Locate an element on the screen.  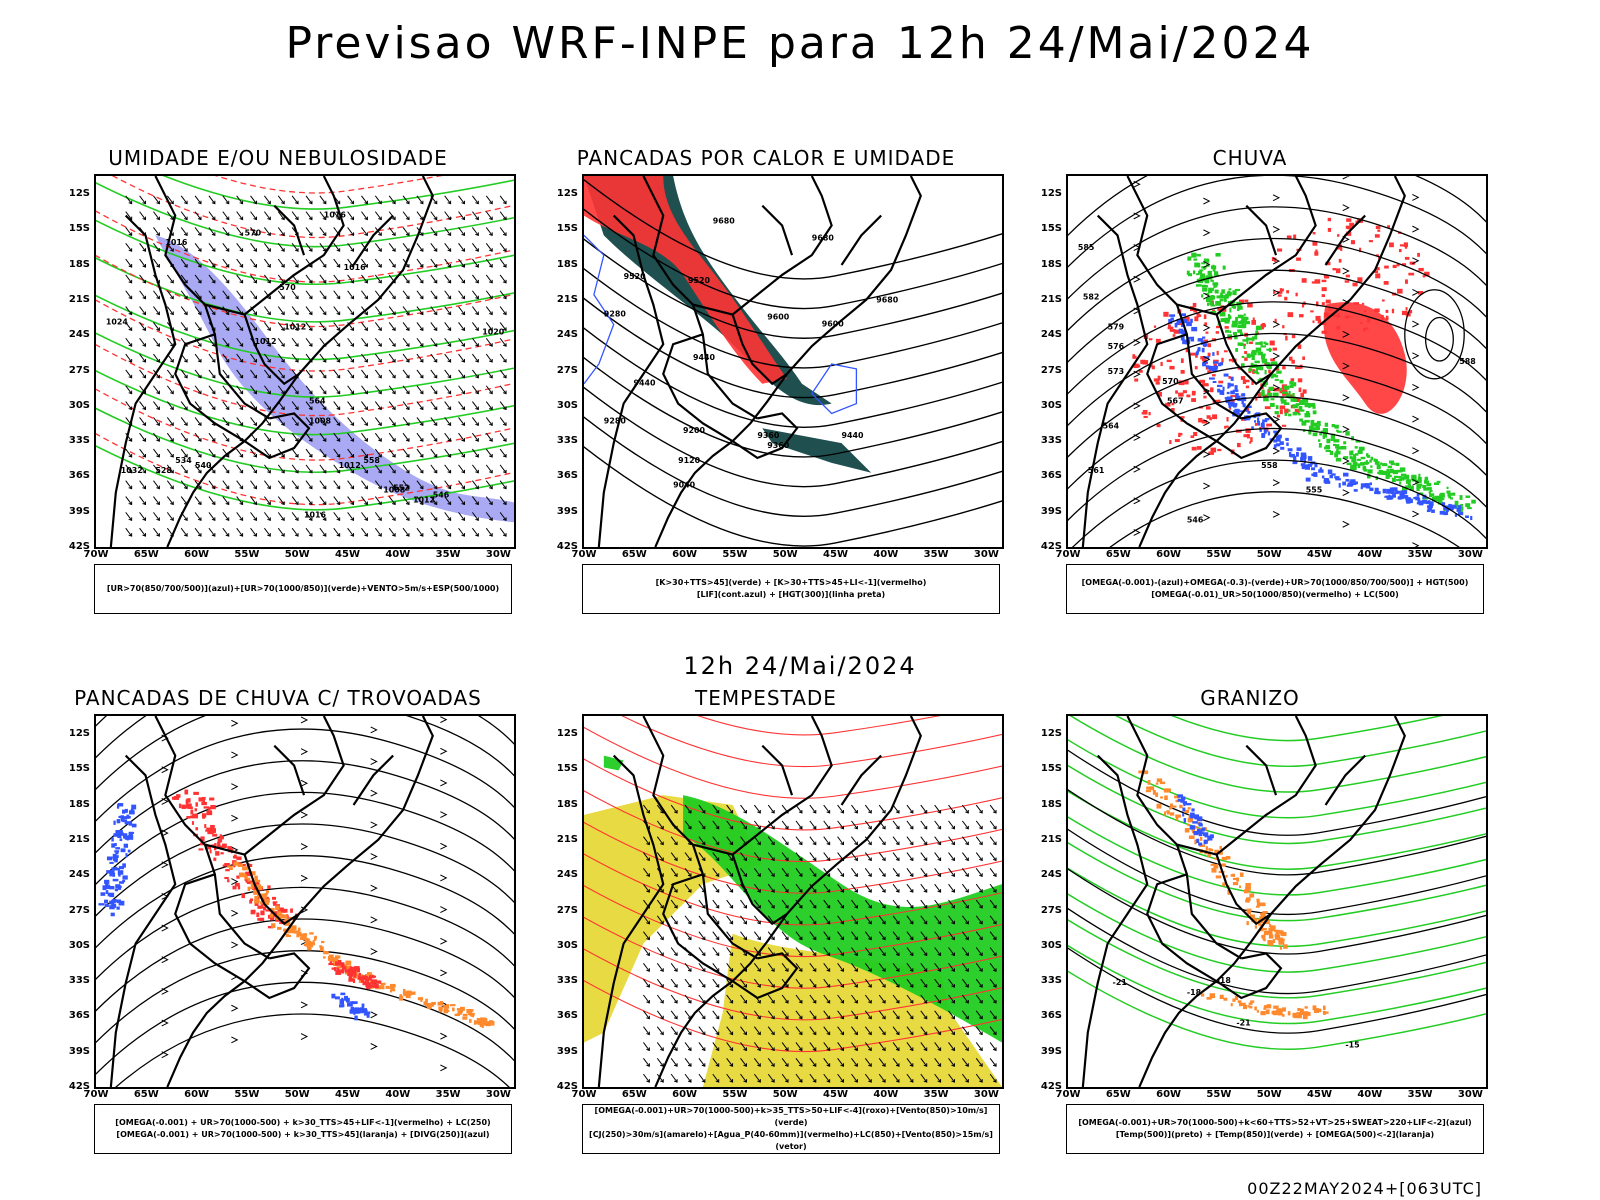
streamline is located at coordinates (1277, 411).